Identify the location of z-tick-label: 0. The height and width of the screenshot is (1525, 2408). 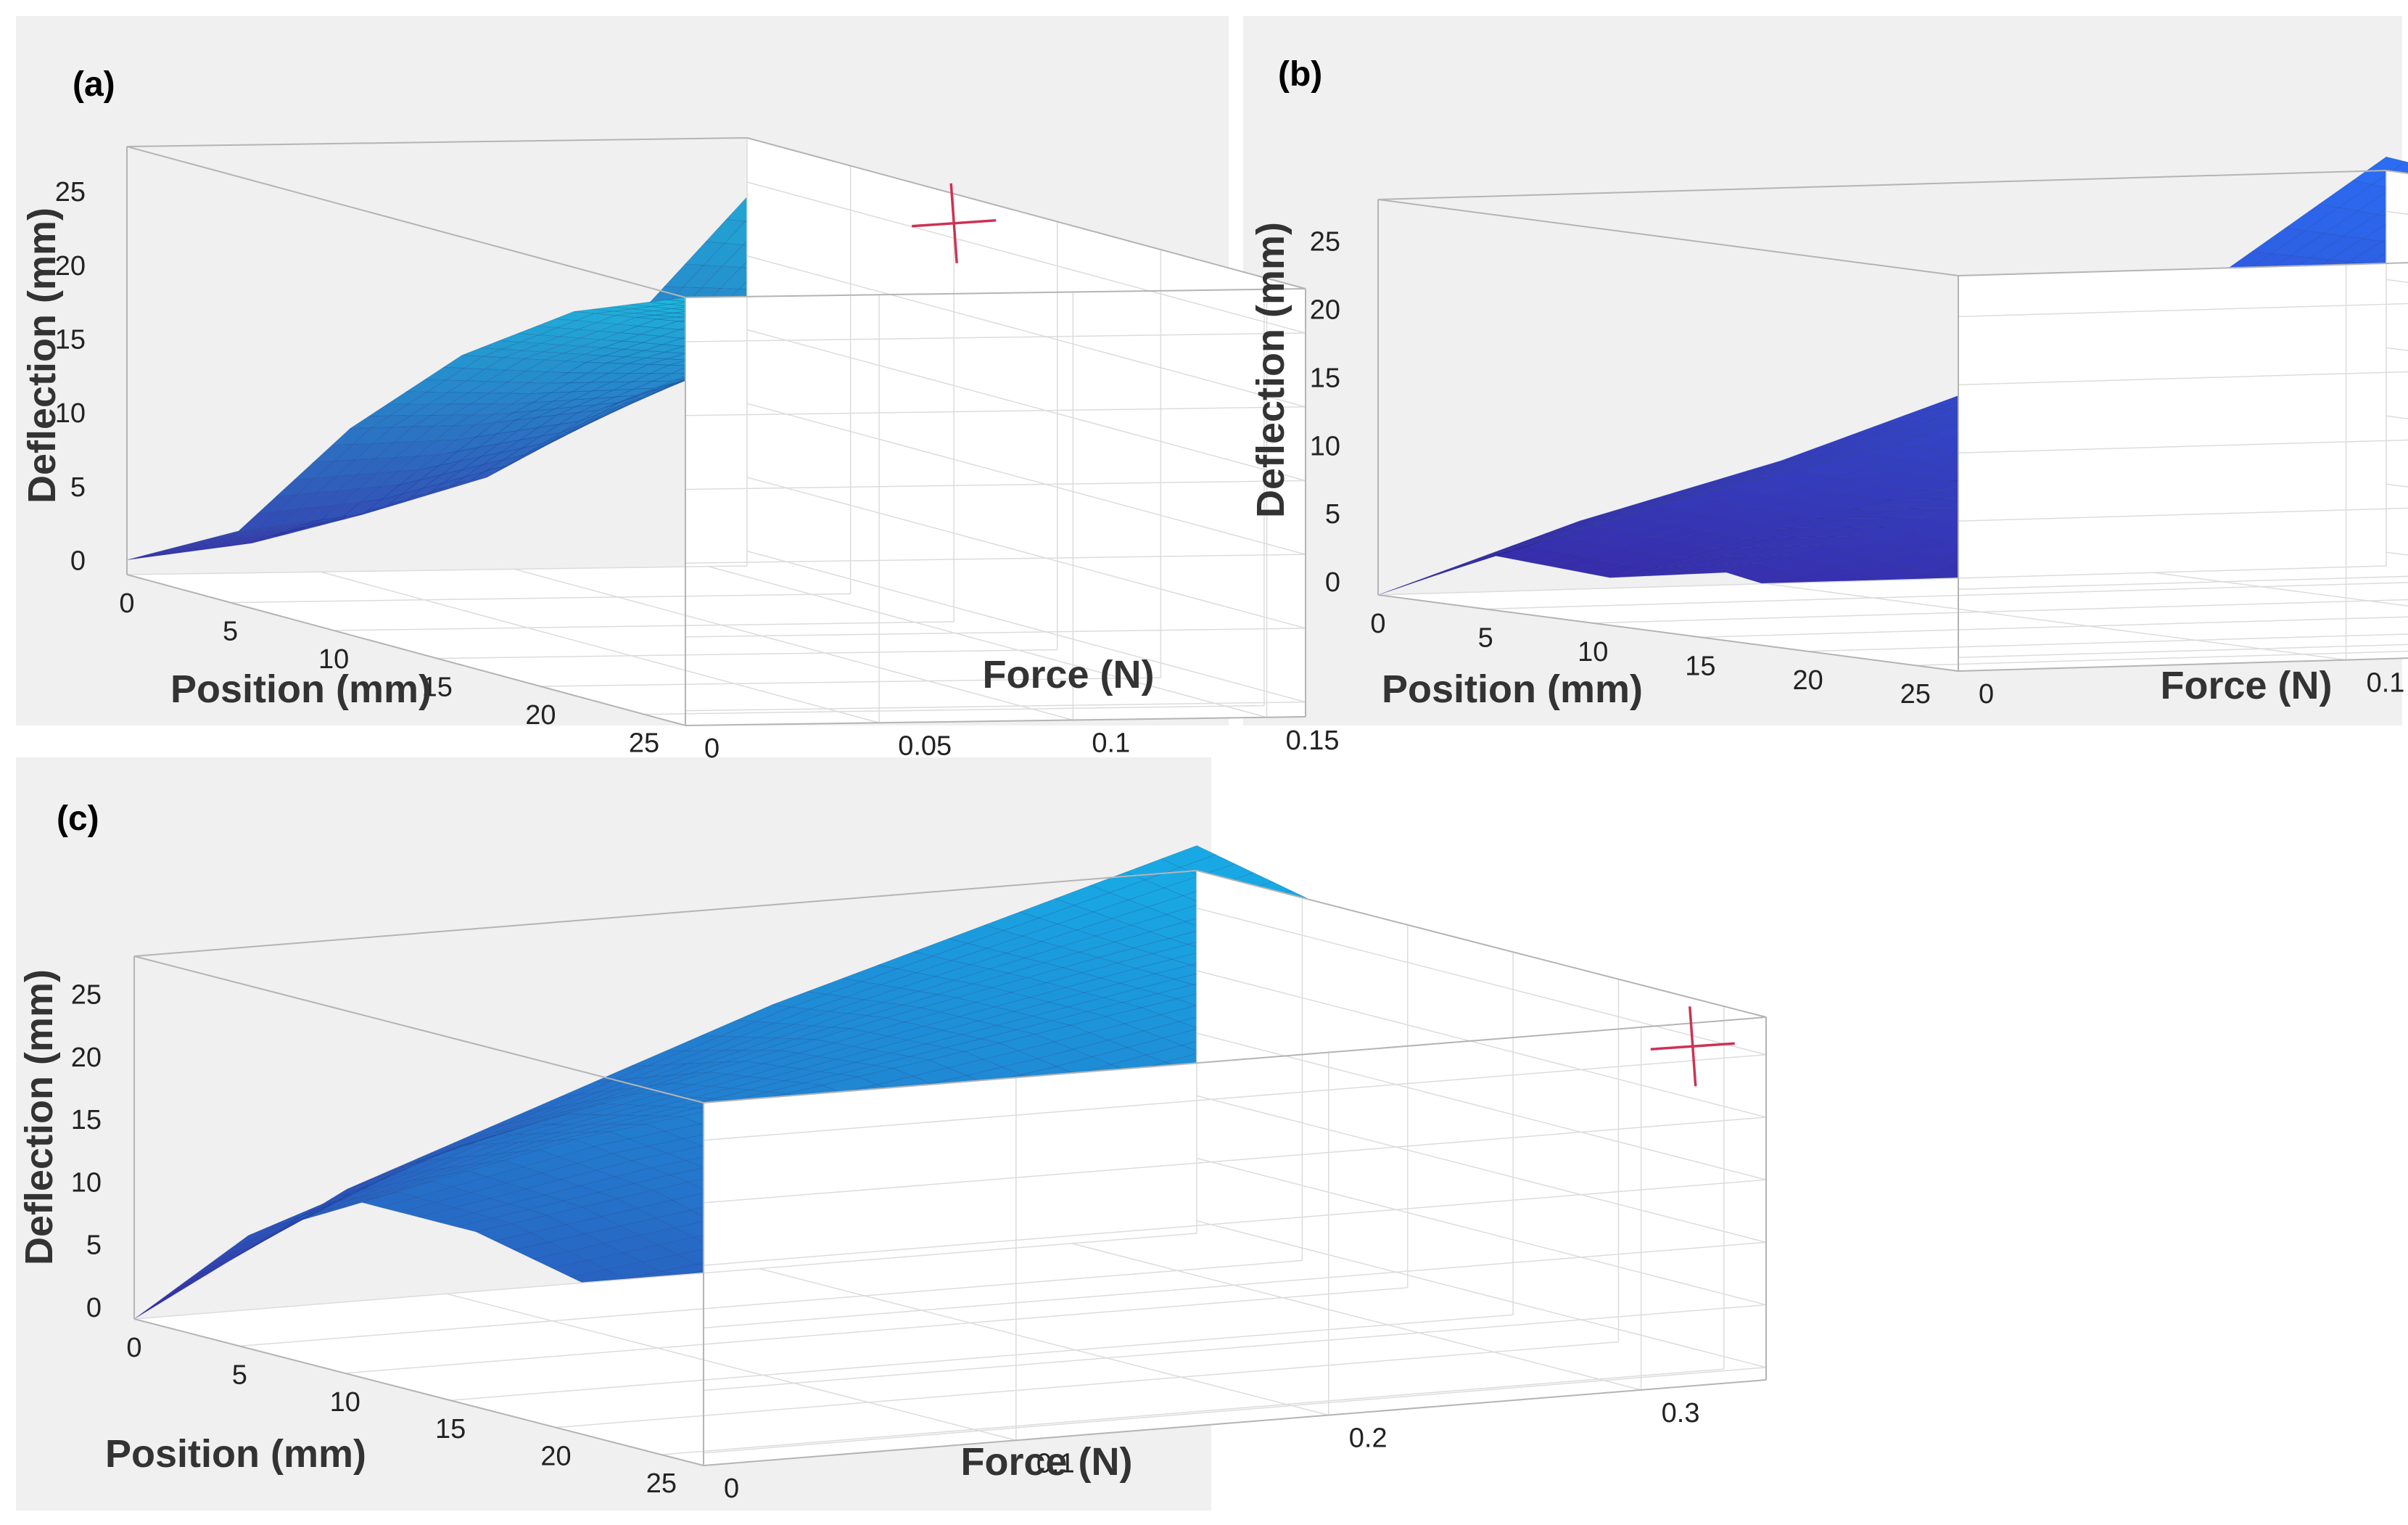
(78, 561).